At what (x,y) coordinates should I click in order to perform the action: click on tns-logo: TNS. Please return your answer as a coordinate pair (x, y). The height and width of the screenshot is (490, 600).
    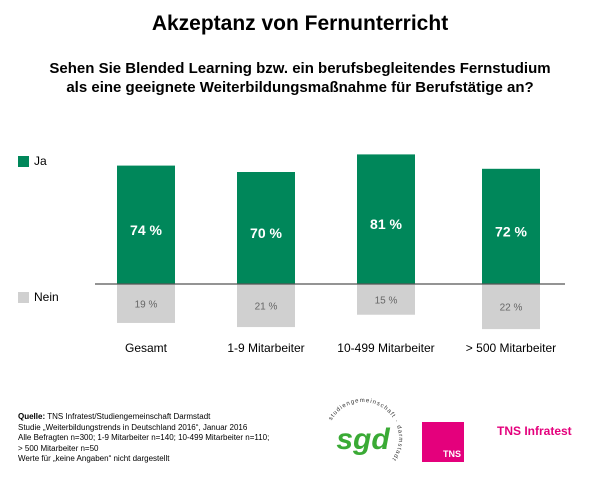
    Looking at the image, I should click on (443, 442).